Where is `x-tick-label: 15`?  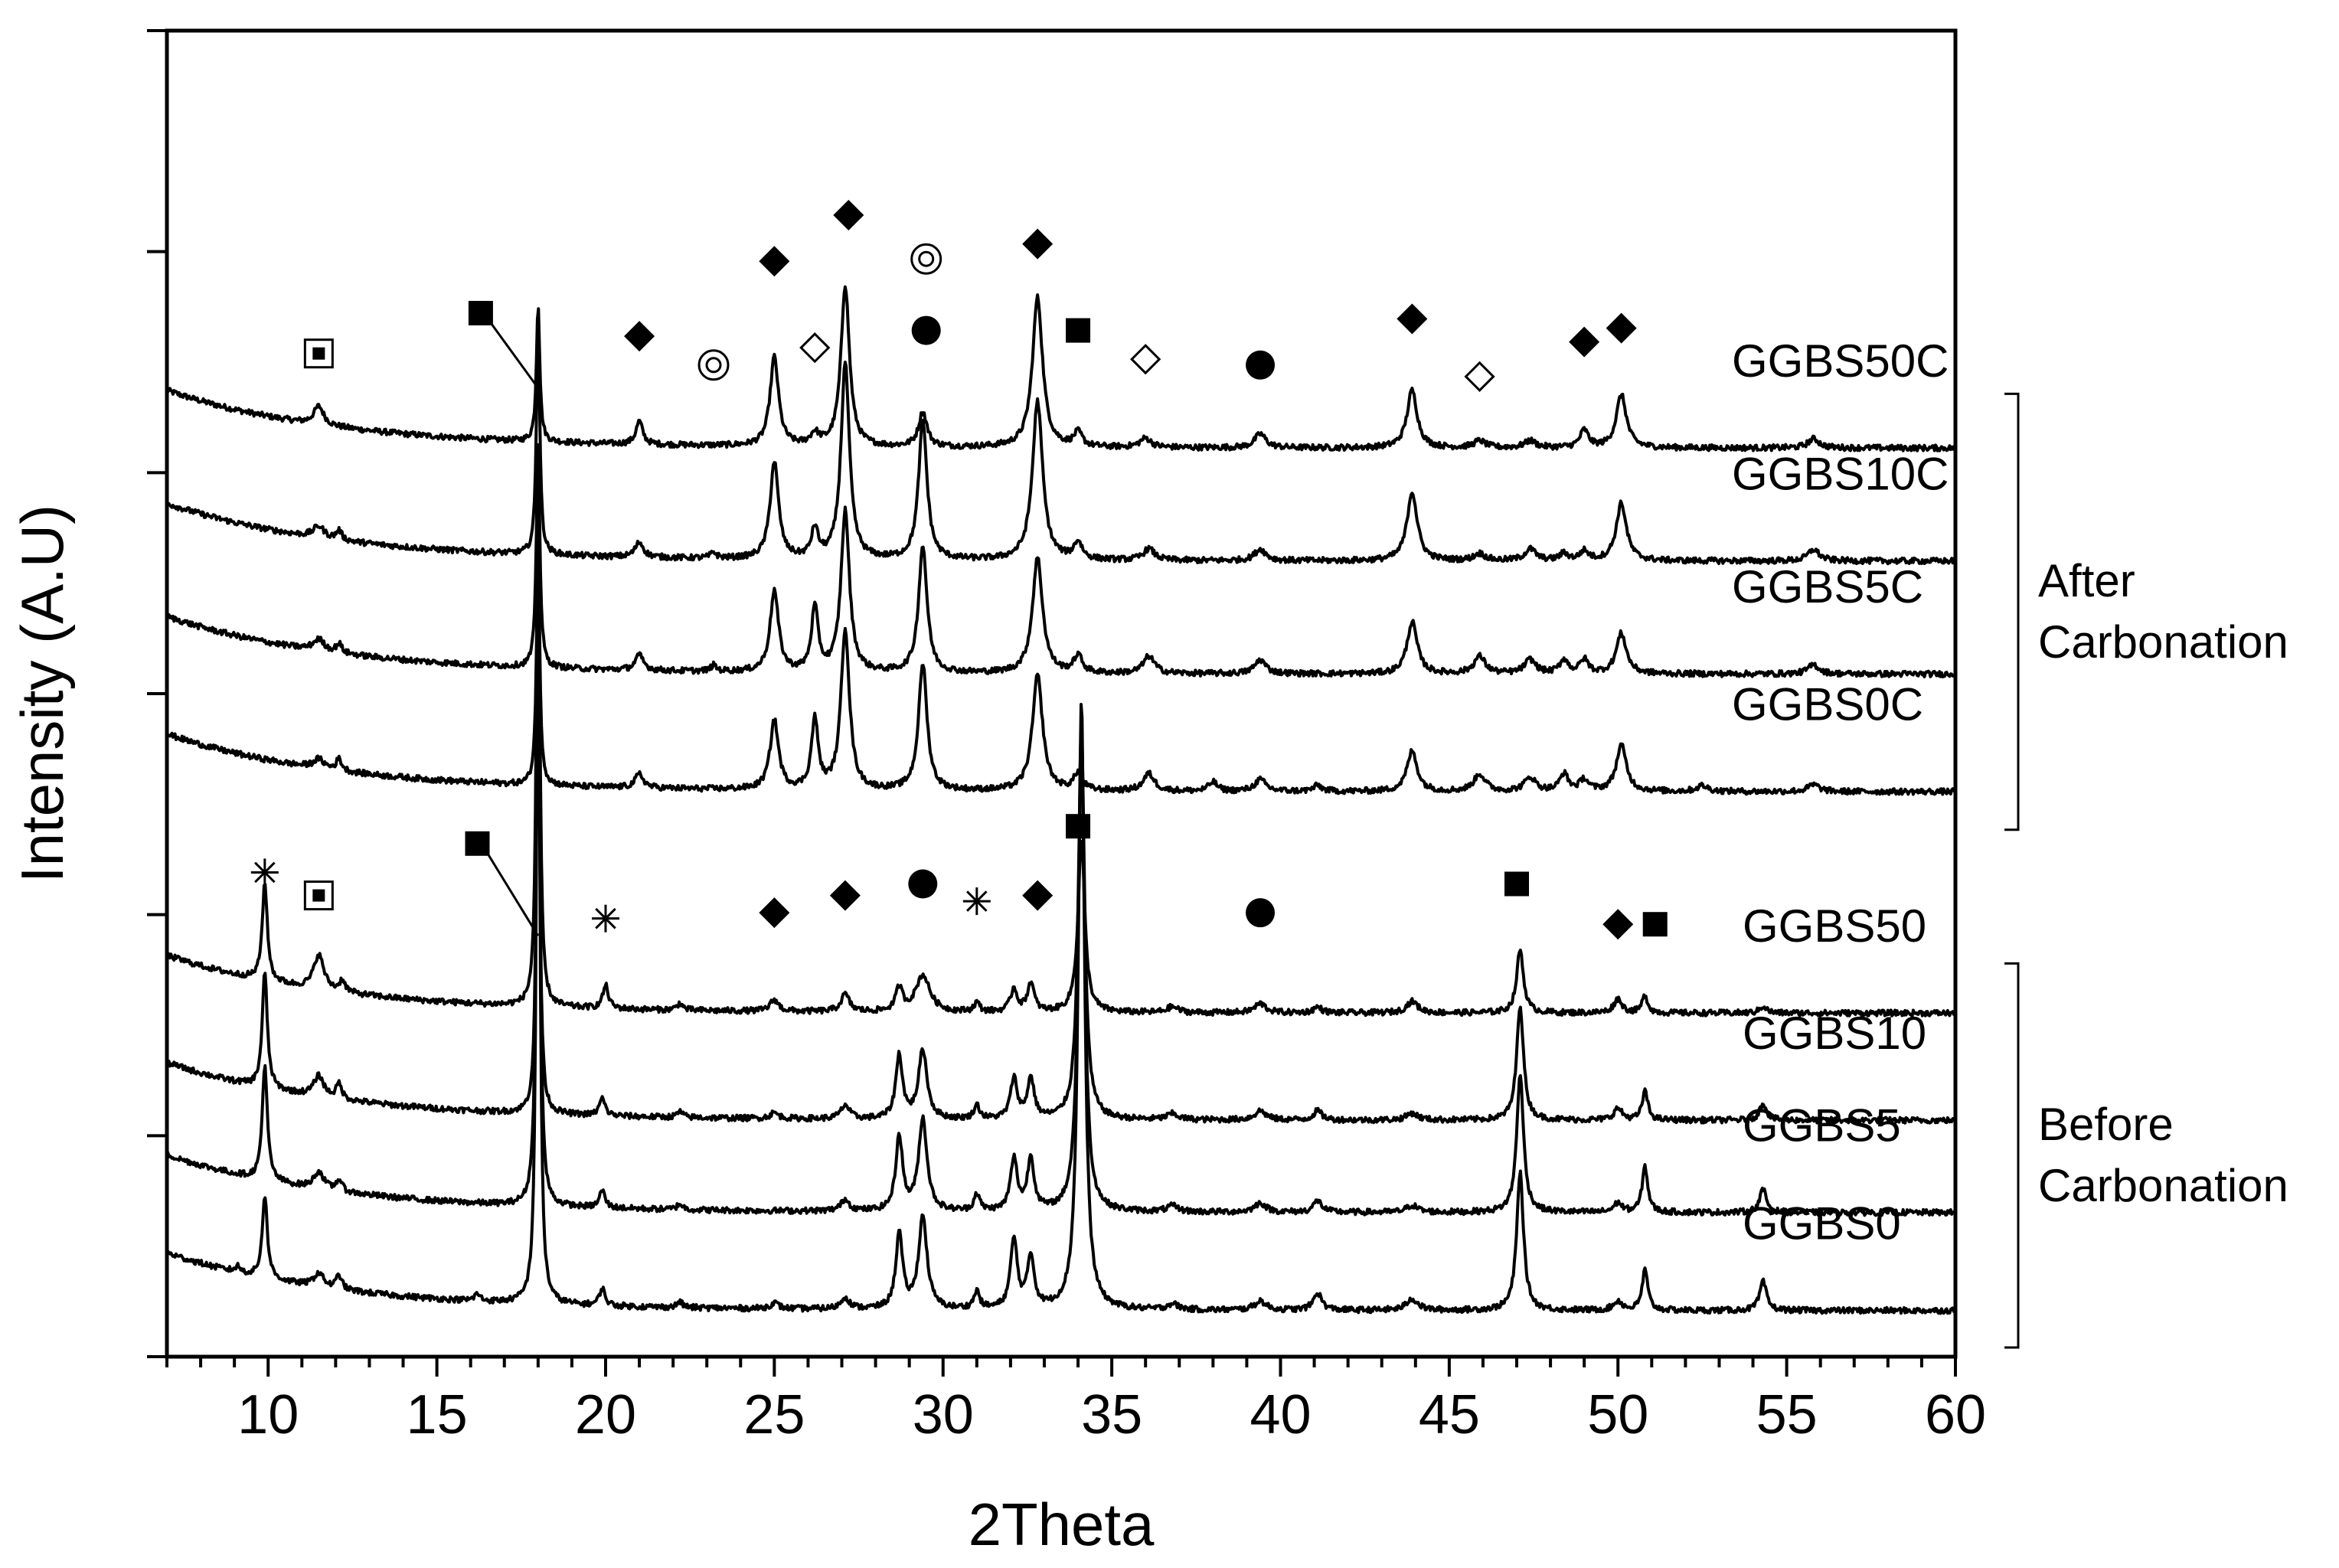
x-tick-label: 15 is located at coordinates (438, 1415).